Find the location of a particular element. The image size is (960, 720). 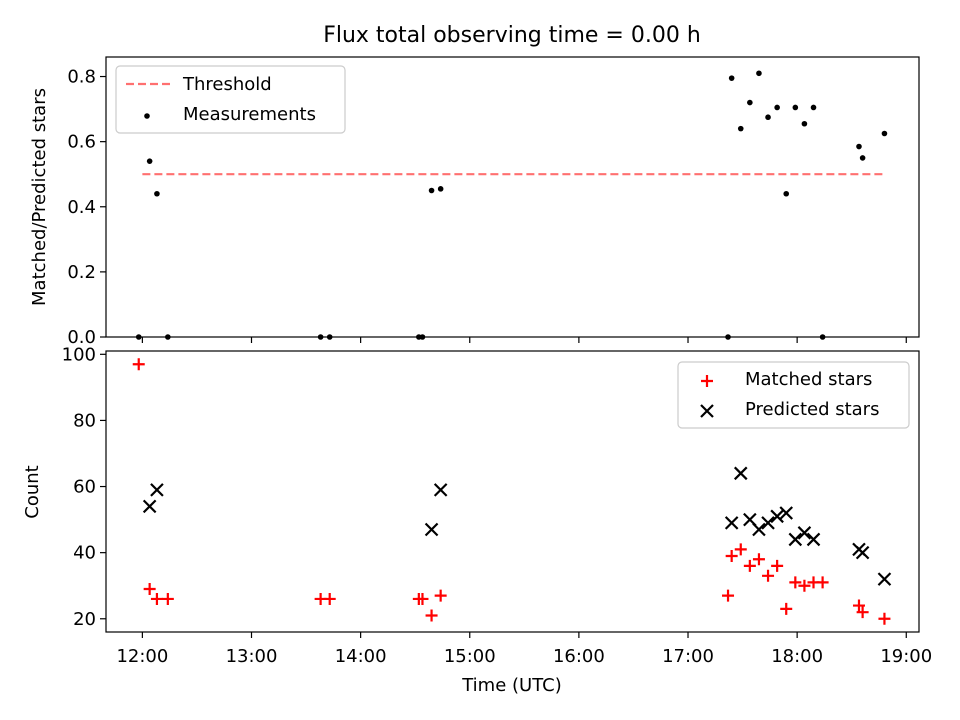

top-y-tick-label: 0.6 is located at coordinates (81, 142).